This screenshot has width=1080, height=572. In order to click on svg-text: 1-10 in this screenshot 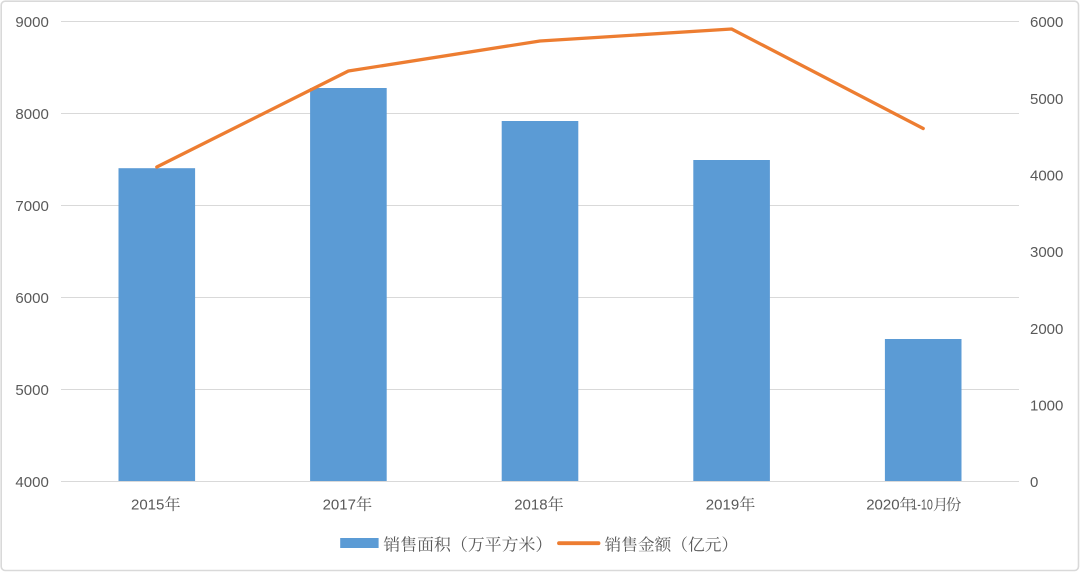, I will do `click(922, 505)`.